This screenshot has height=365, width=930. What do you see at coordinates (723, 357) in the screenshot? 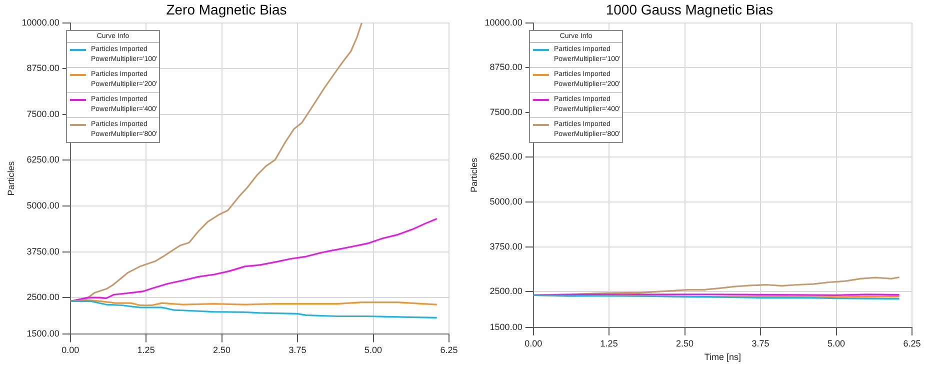
I see `x-axis-title: Time [ns]` at bounding box center [723, 357].